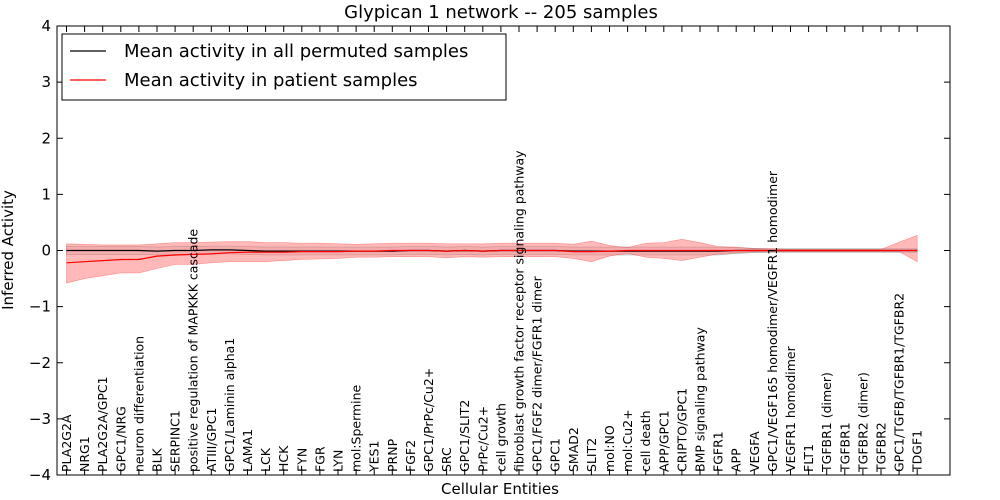 This screenshot has width=1000, height=500. I want to click on x-tick-label: TDGF1, so click(917, 451).